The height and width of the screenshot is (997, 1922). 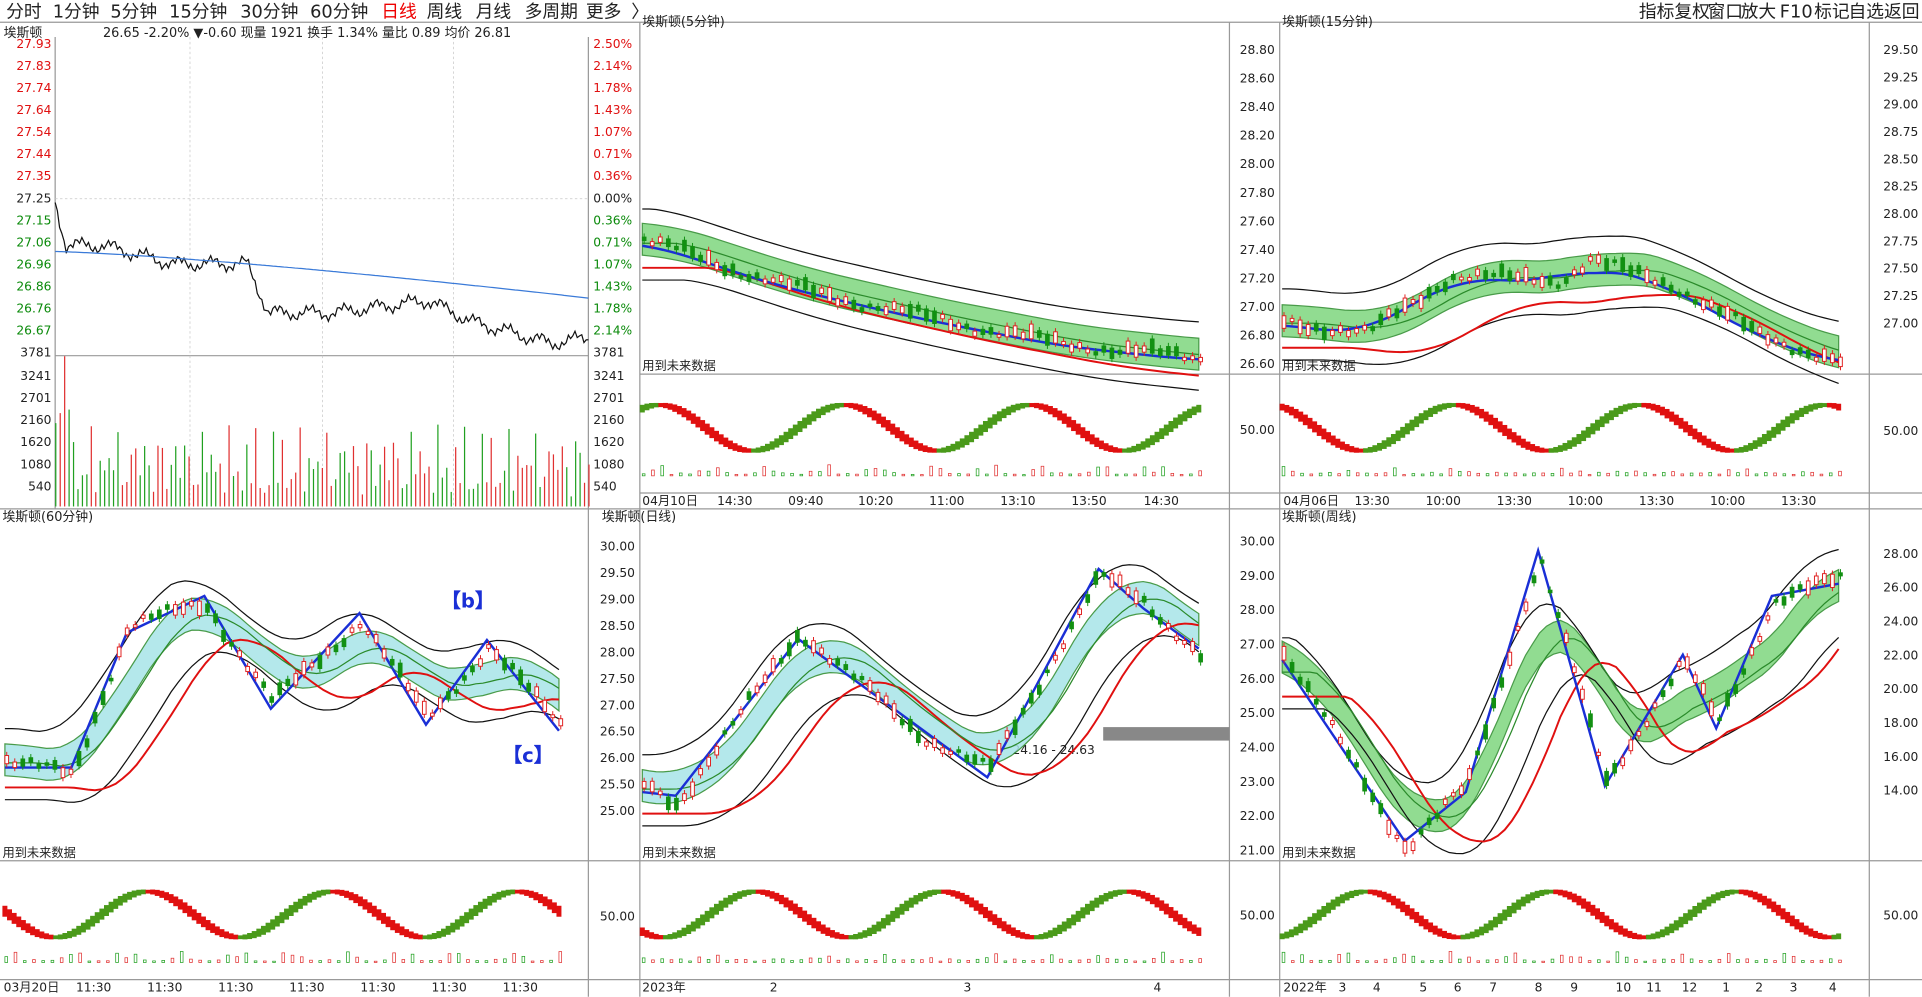 I want to click on tab: 多周期, so click(x=551, y=11).